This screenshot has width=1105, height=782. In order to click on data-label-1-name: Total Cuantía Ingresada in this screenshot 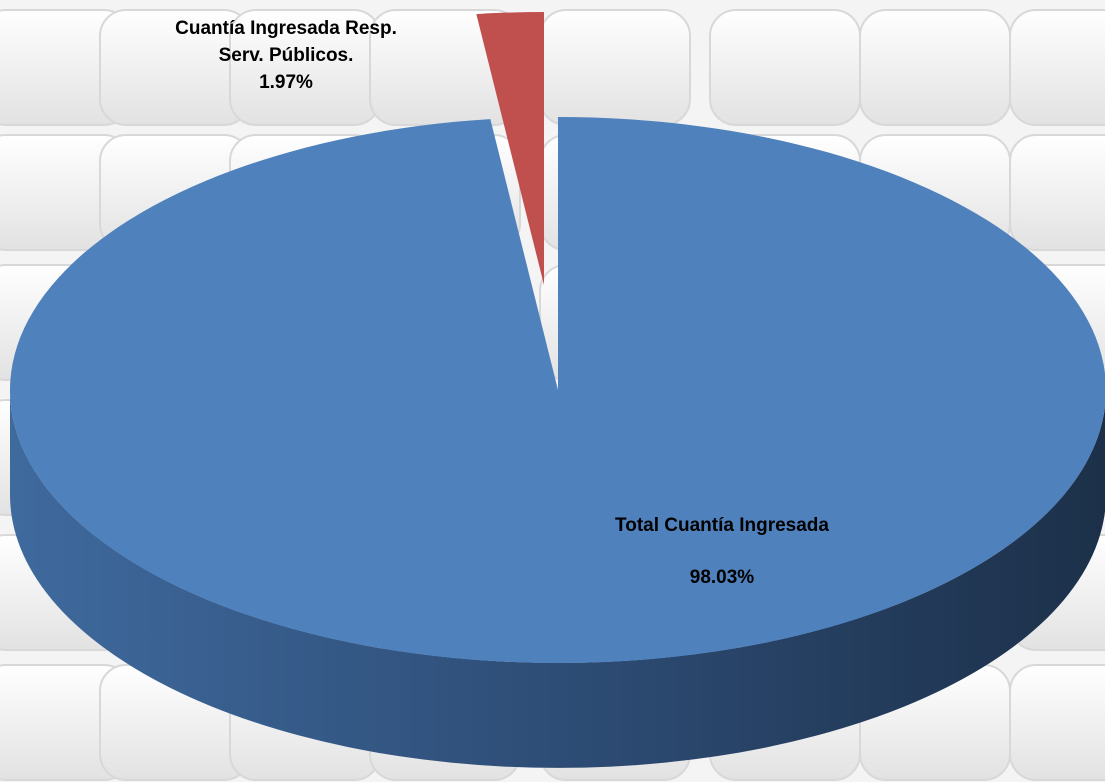, I will do `click(722, 525)`.